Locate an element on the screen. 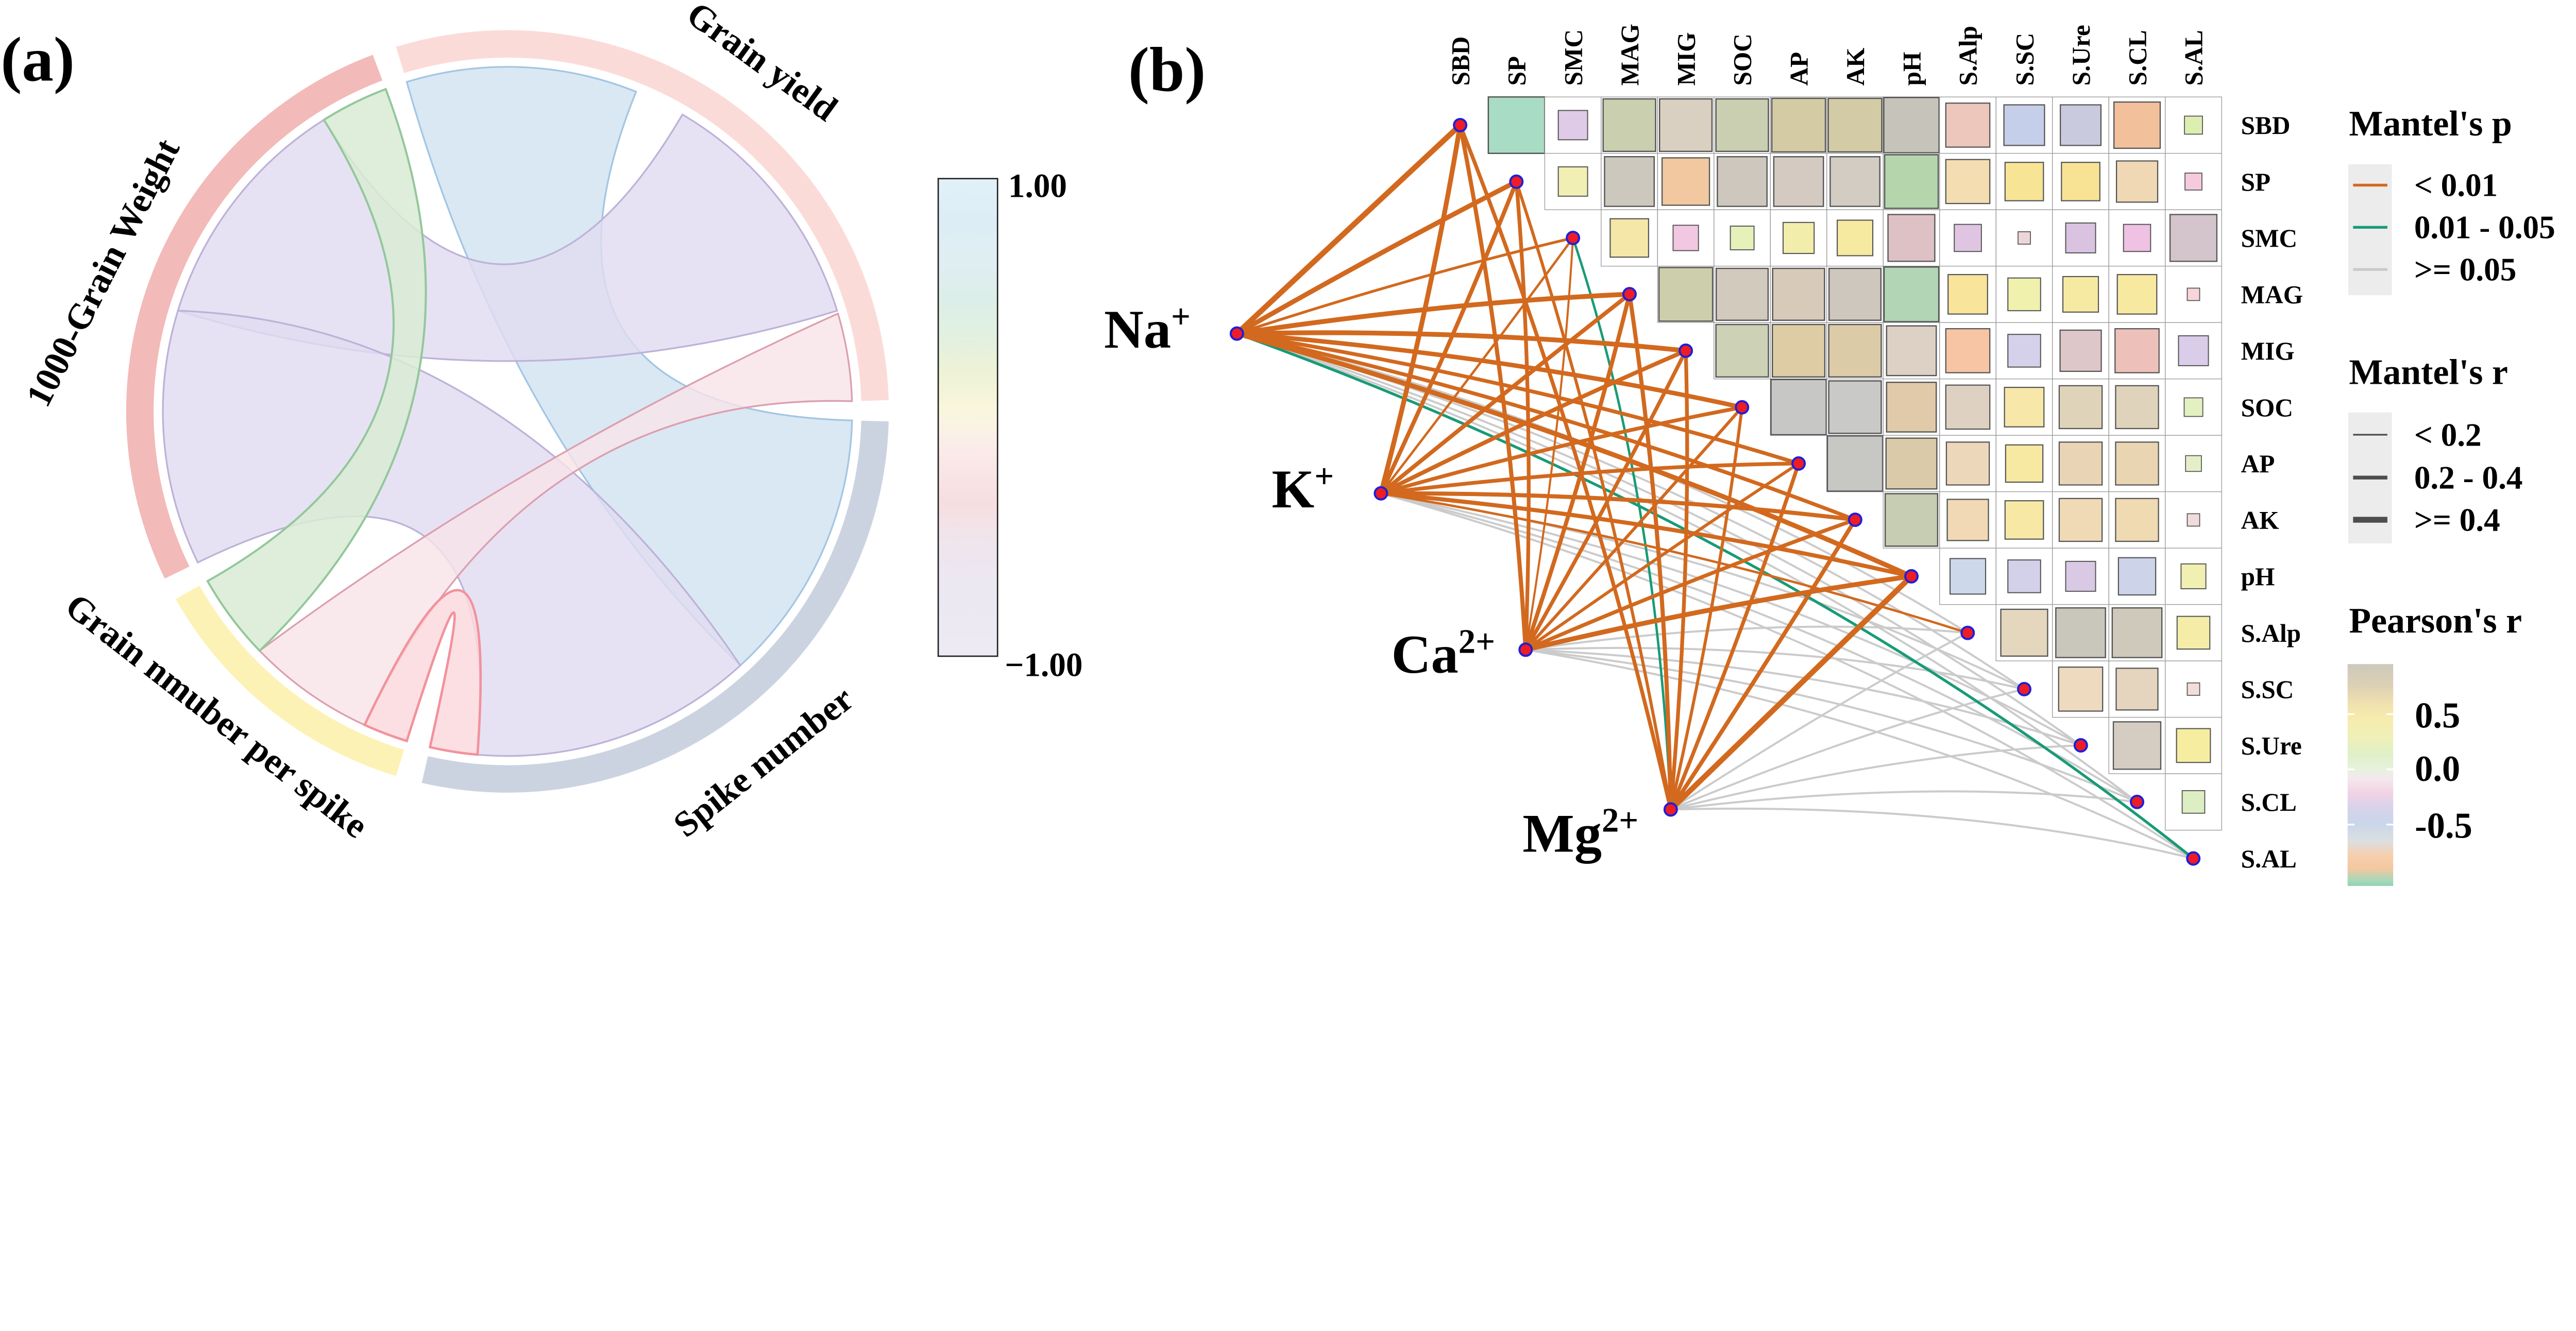 The width and height of the screenshot is (2576, 1331). svg-text: Mg2+ is located at coordinates (1580, 833).